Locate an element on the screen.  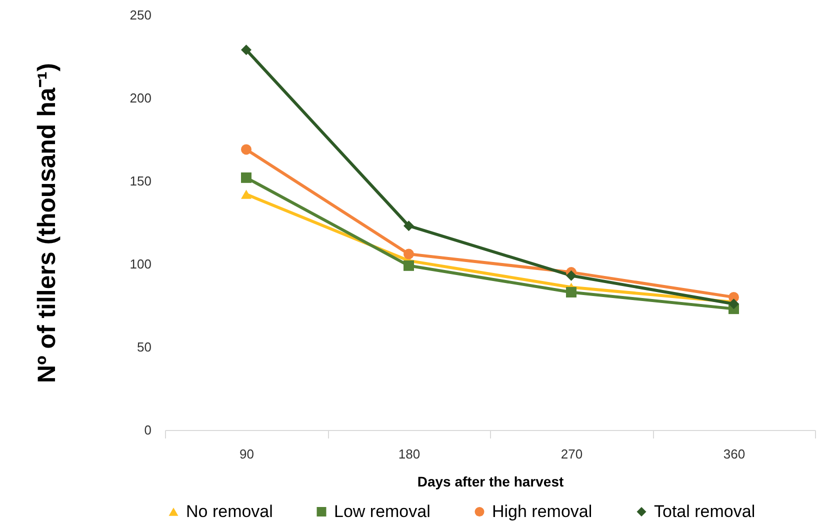
legend-label: Total removal is located at coordinates (705, 511).